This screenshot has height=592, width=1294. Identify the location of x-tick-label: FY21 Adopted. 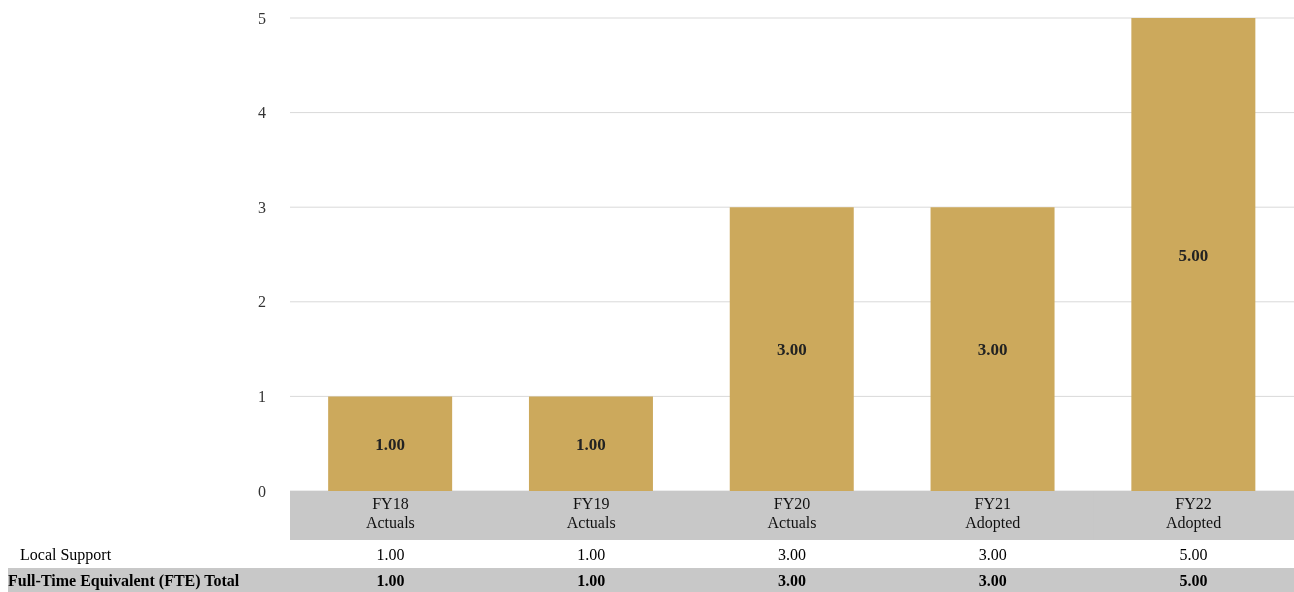
(993, 513).